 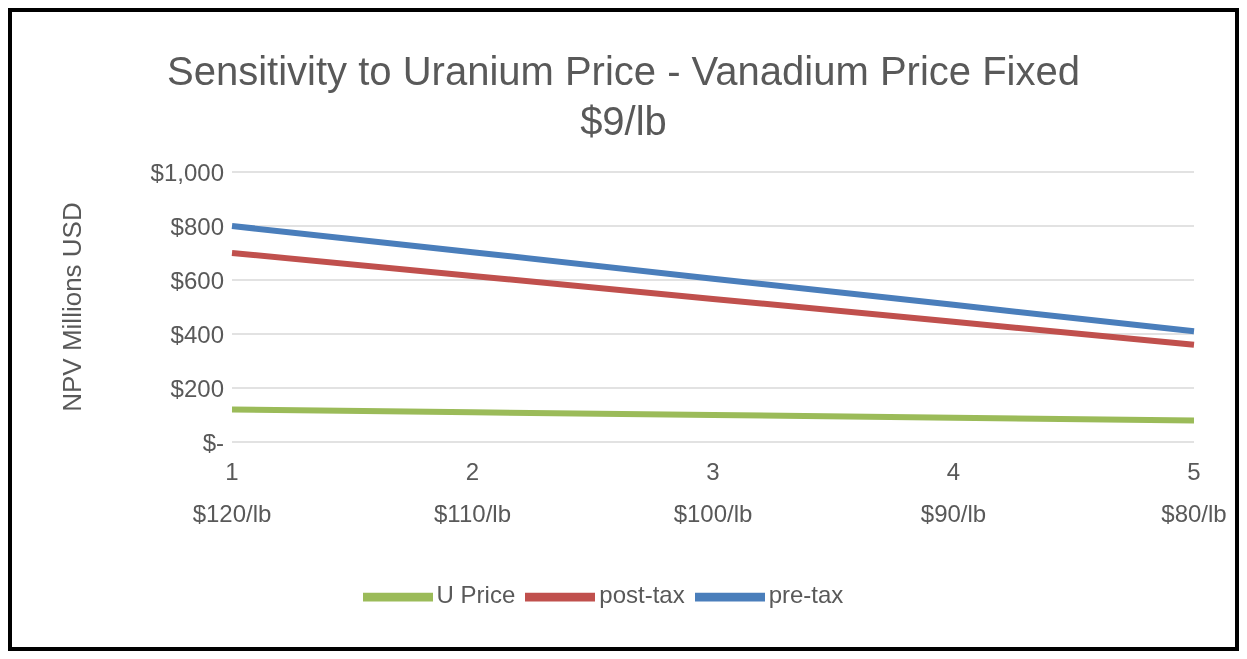 What do you see at coordinates (806, 595) in the screenshot?
I see `legend-label: pre-tax` at bounding box center [806, 595].